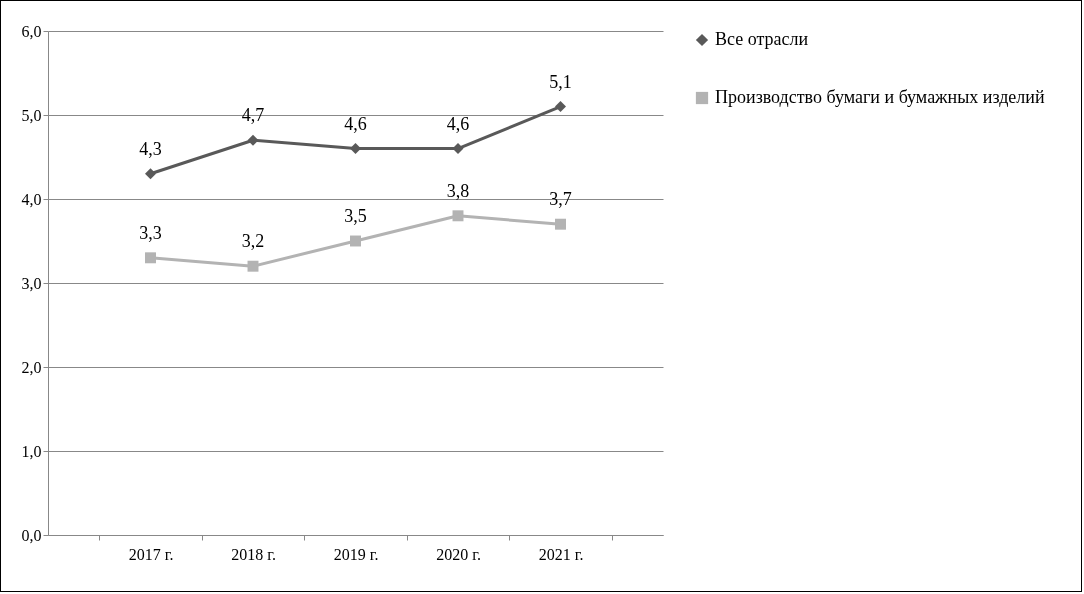 Image resolution: width=1084 pixels, height=594 pixels. I want to click on legend-label: Все отрасли, so click(762, 39).